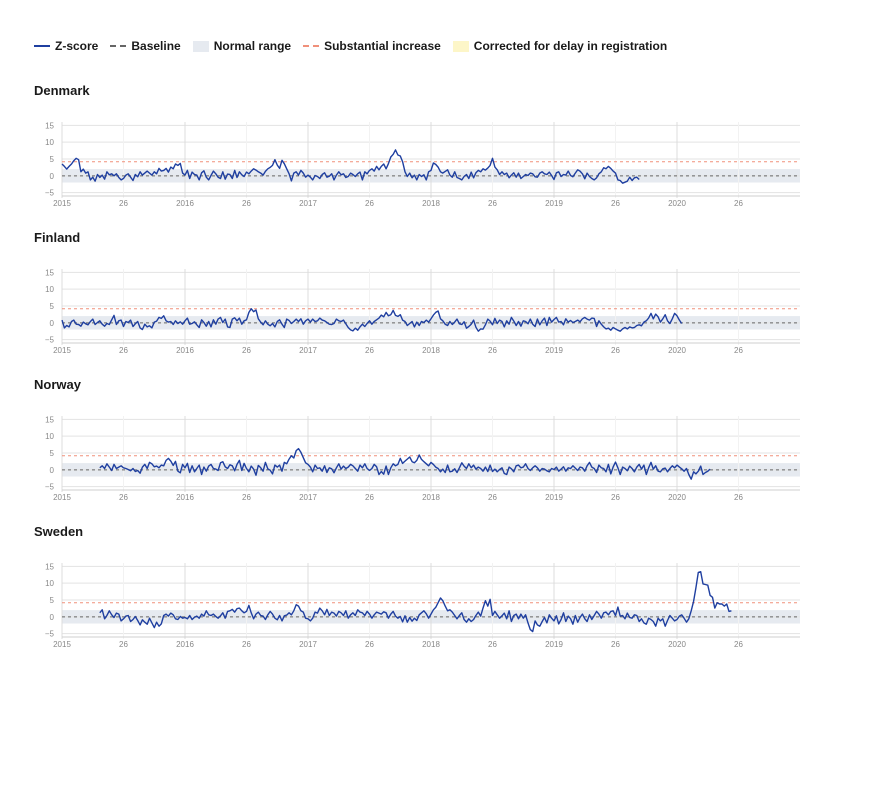  I want to click on legend-item-zscore: Z-score, so click(66, 46).